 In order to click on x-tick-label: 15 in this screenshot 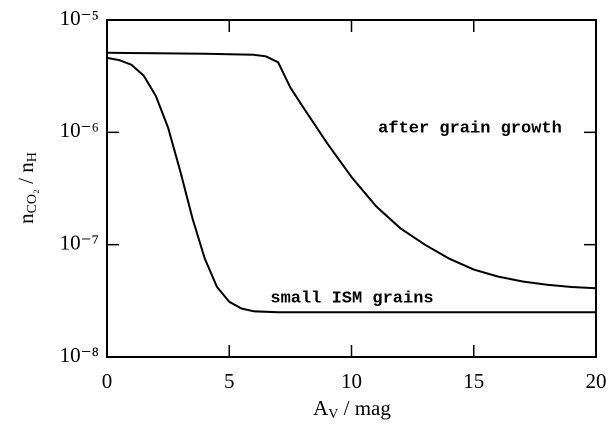, I will do `click(473, 381)`.